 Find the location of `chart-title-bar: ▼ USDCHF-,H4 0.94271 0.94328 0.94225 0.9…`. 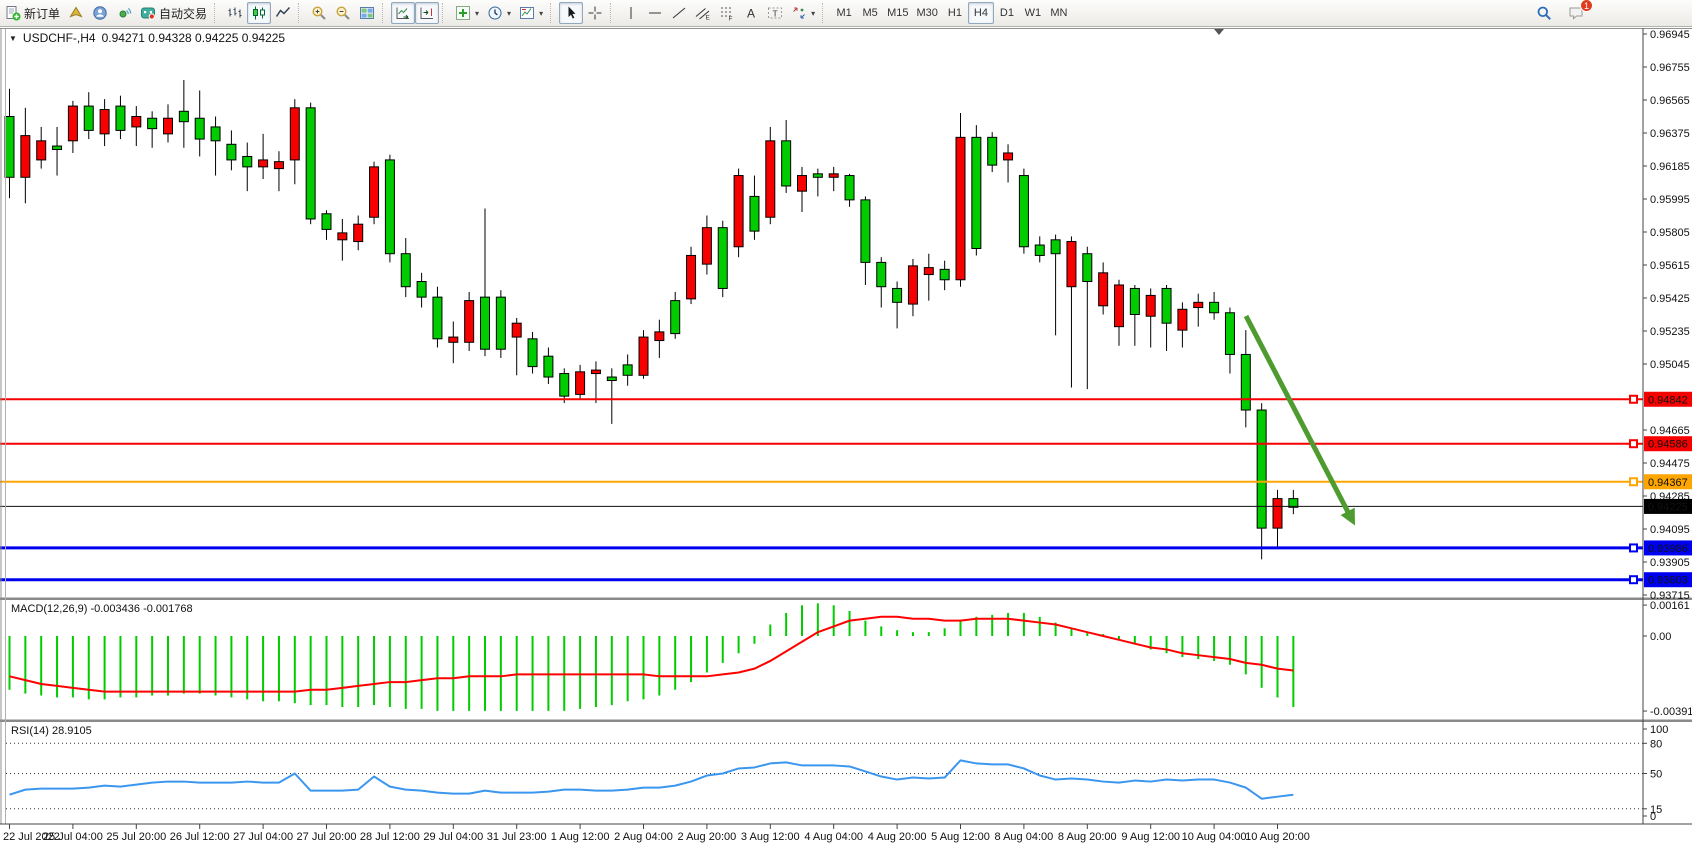

chart-title-bar: ▼ USDCHF-,H4 0.94271 0.94328 0.94225 0.9… is located at coordinates (147, 38).